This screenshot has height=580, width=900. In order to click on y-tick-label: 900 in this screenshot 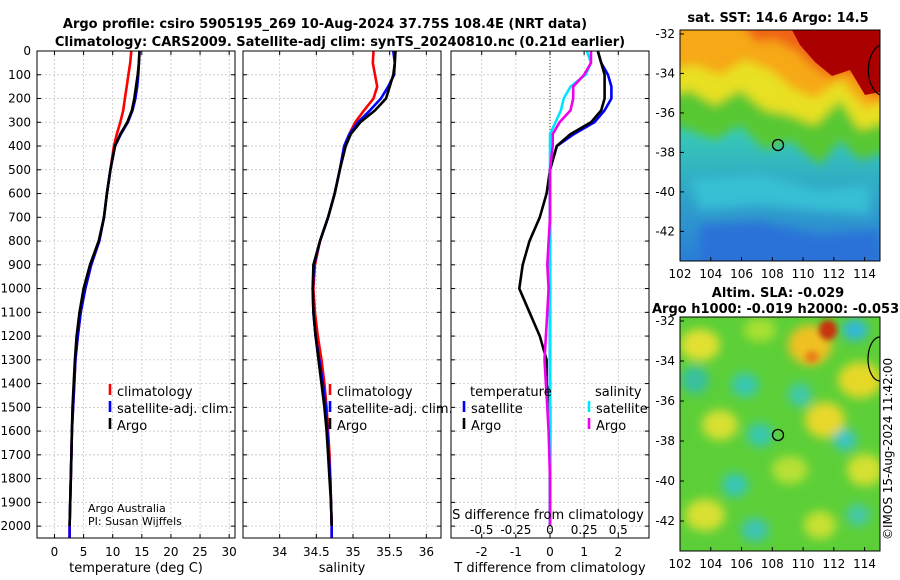, I will do `click(19, 265)`.